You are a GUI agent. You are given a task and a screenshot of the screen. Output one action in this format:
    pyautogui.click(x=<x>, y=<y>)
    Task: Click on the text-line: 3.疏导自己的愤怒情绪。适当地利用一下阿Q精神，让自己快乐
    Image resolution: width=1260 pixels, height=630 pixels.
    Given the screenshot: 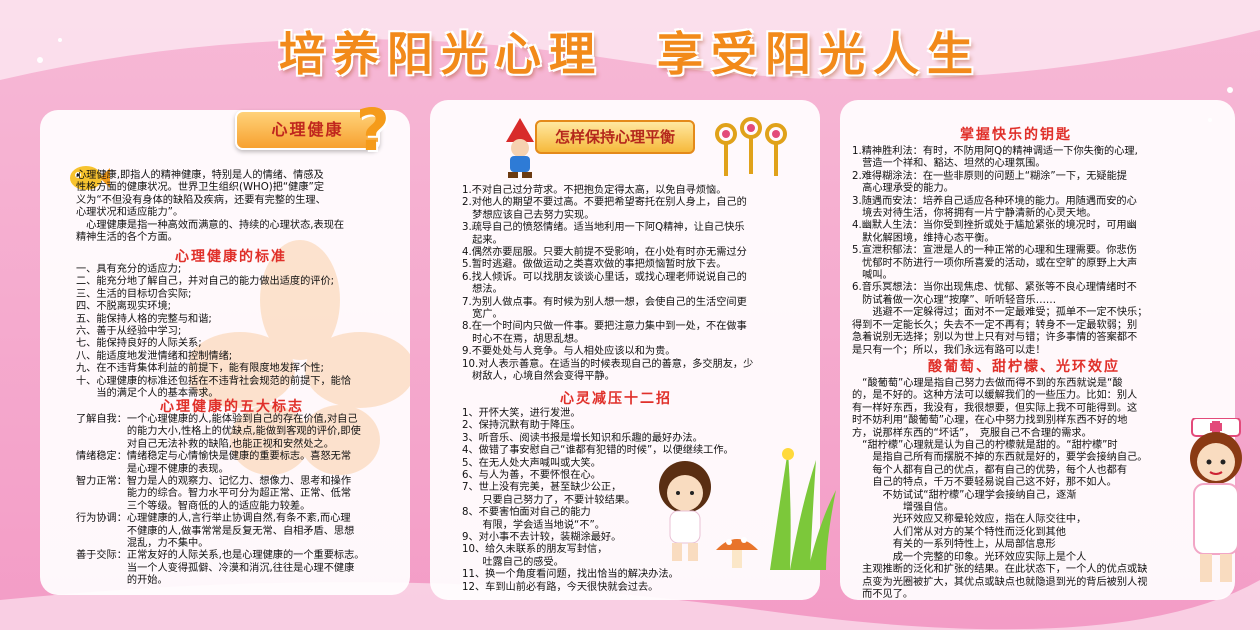 What is the action you would take?
    pyautogui.click(x=603, y=228)
    